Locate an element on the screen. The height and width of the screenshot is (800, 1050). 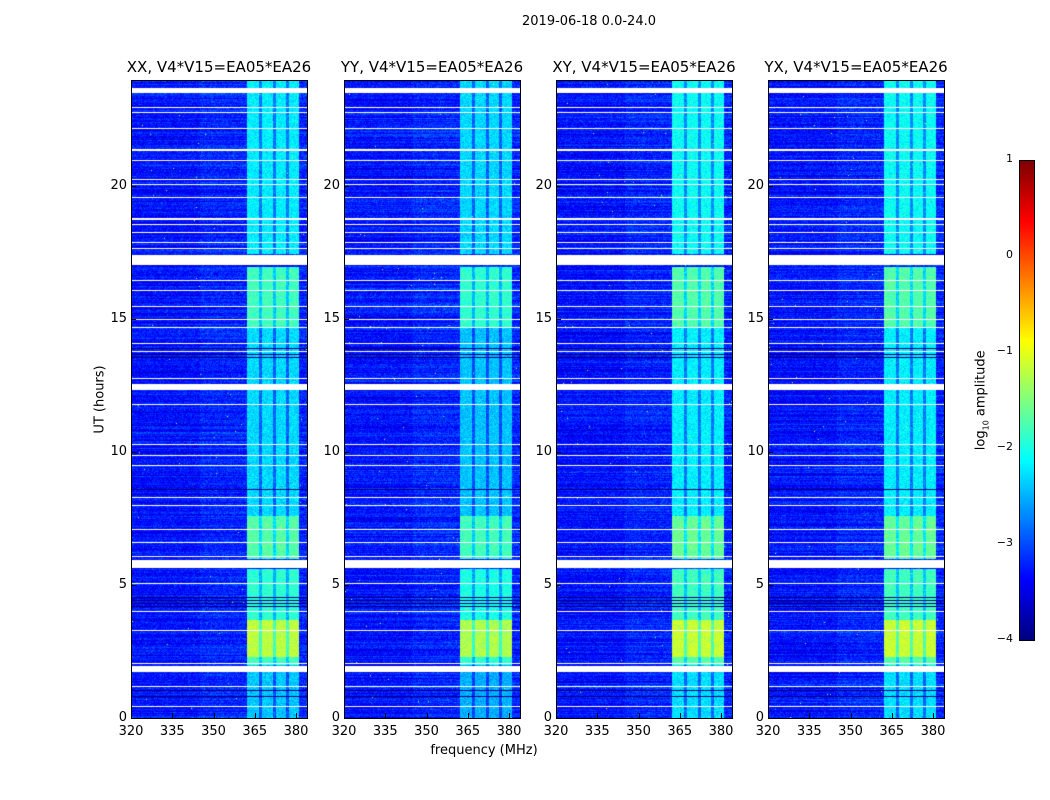
panel-title: XX, V4*V15=EA05*EA26 is located at coordinates (219, 67).